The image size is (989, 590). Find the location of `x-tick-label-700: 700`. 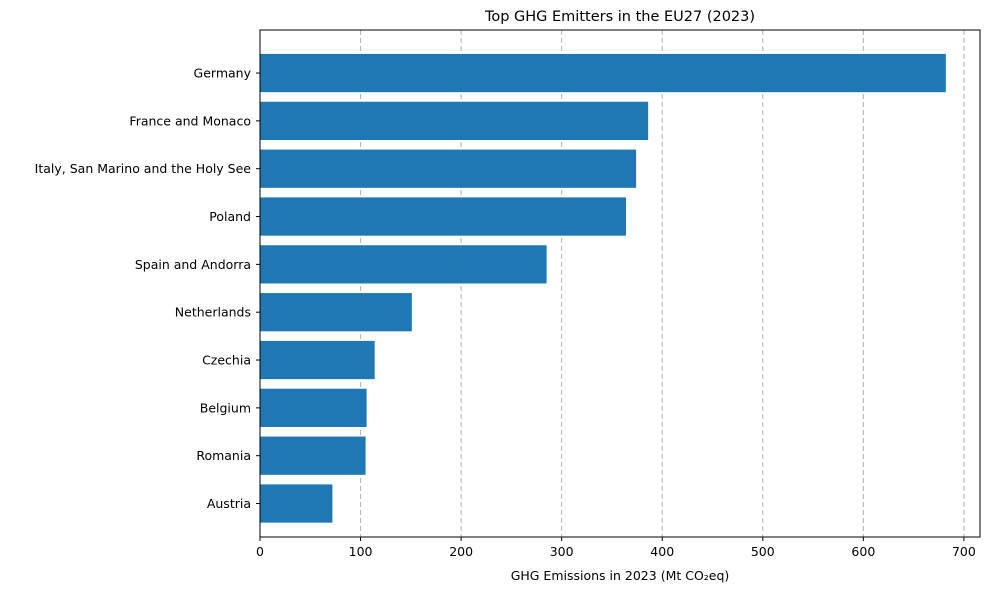

x-tick-label-700: 700 is located at coordinates (964, 551).